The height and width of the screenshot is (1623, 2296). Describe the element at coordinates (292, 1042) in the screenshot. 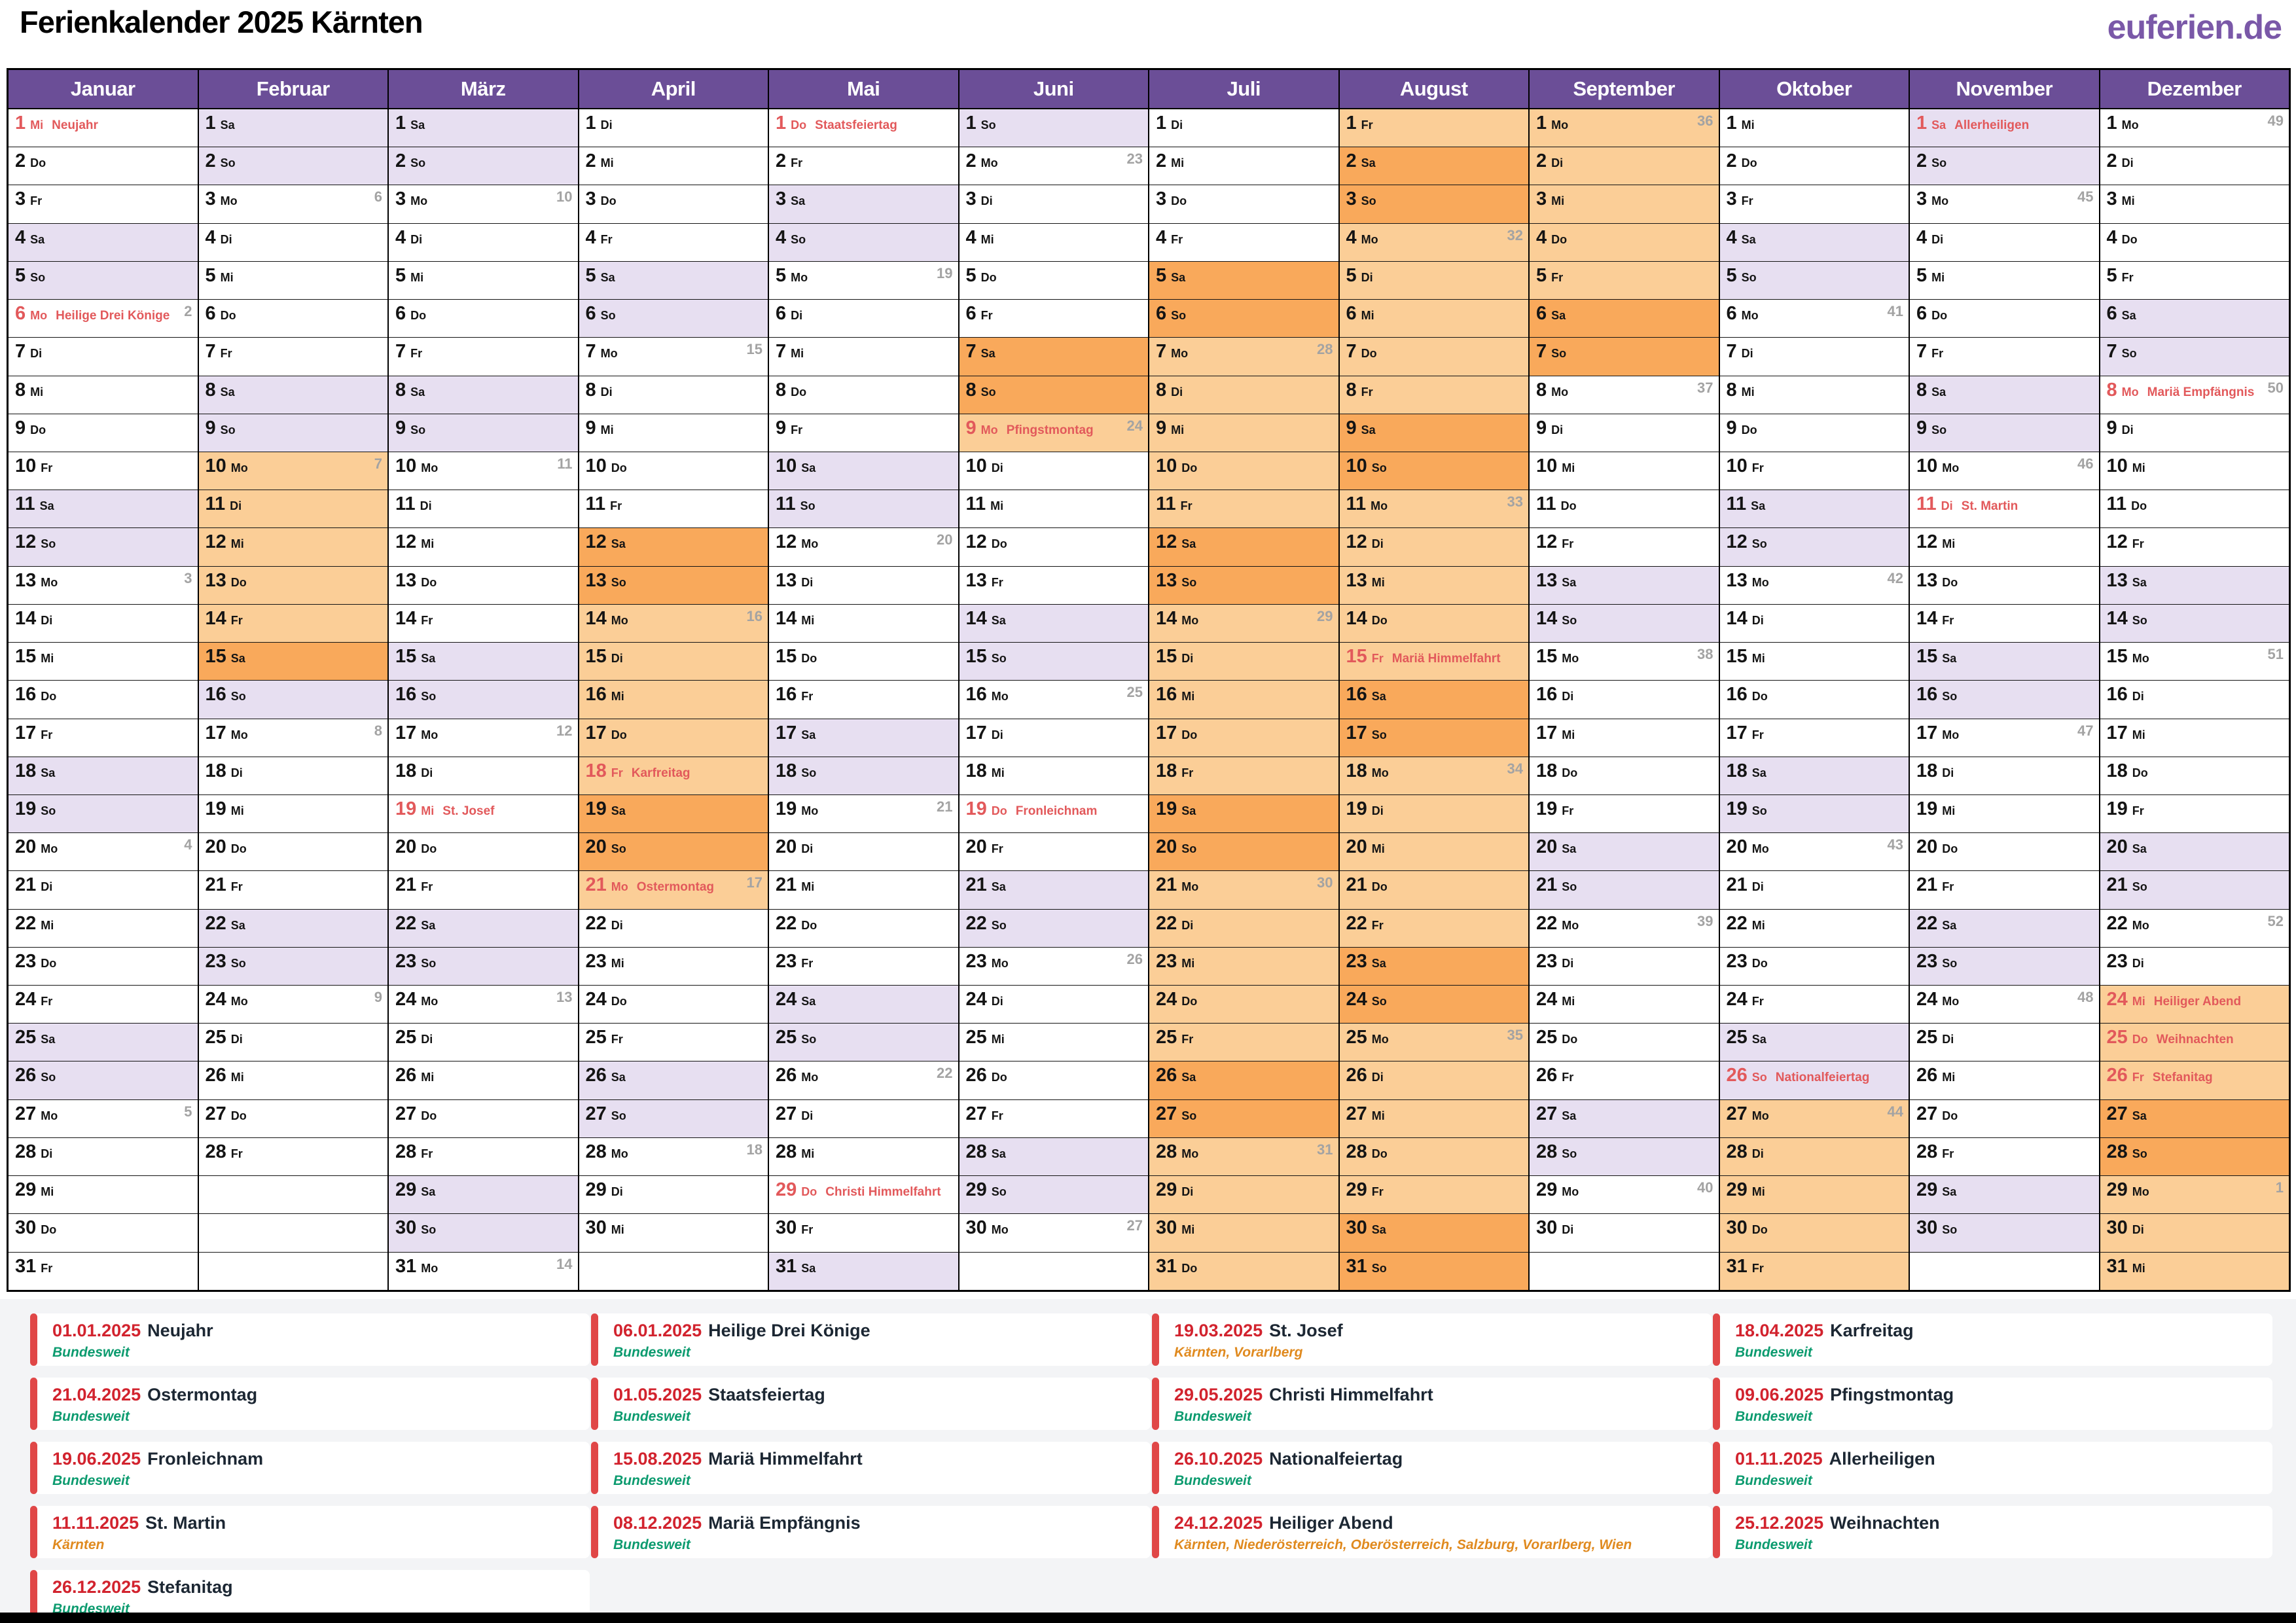

I see `day-cell: 25 Di` at that location.